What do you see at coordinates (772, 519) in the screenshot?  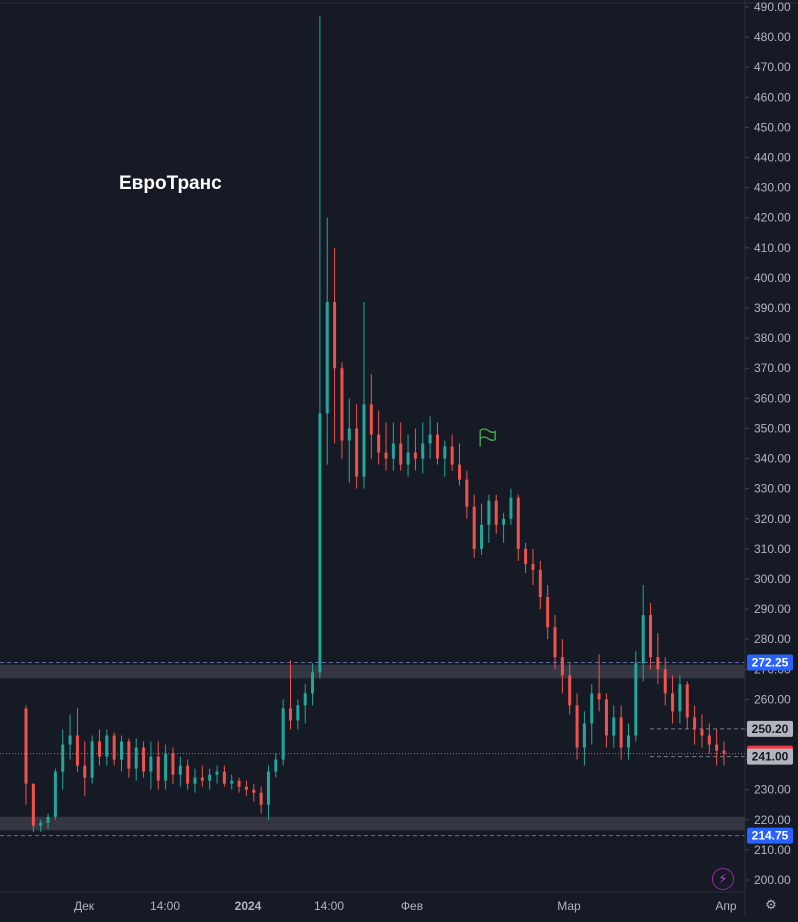 I see `y-tick-label: 320.00` at bounding box center [772, 519].